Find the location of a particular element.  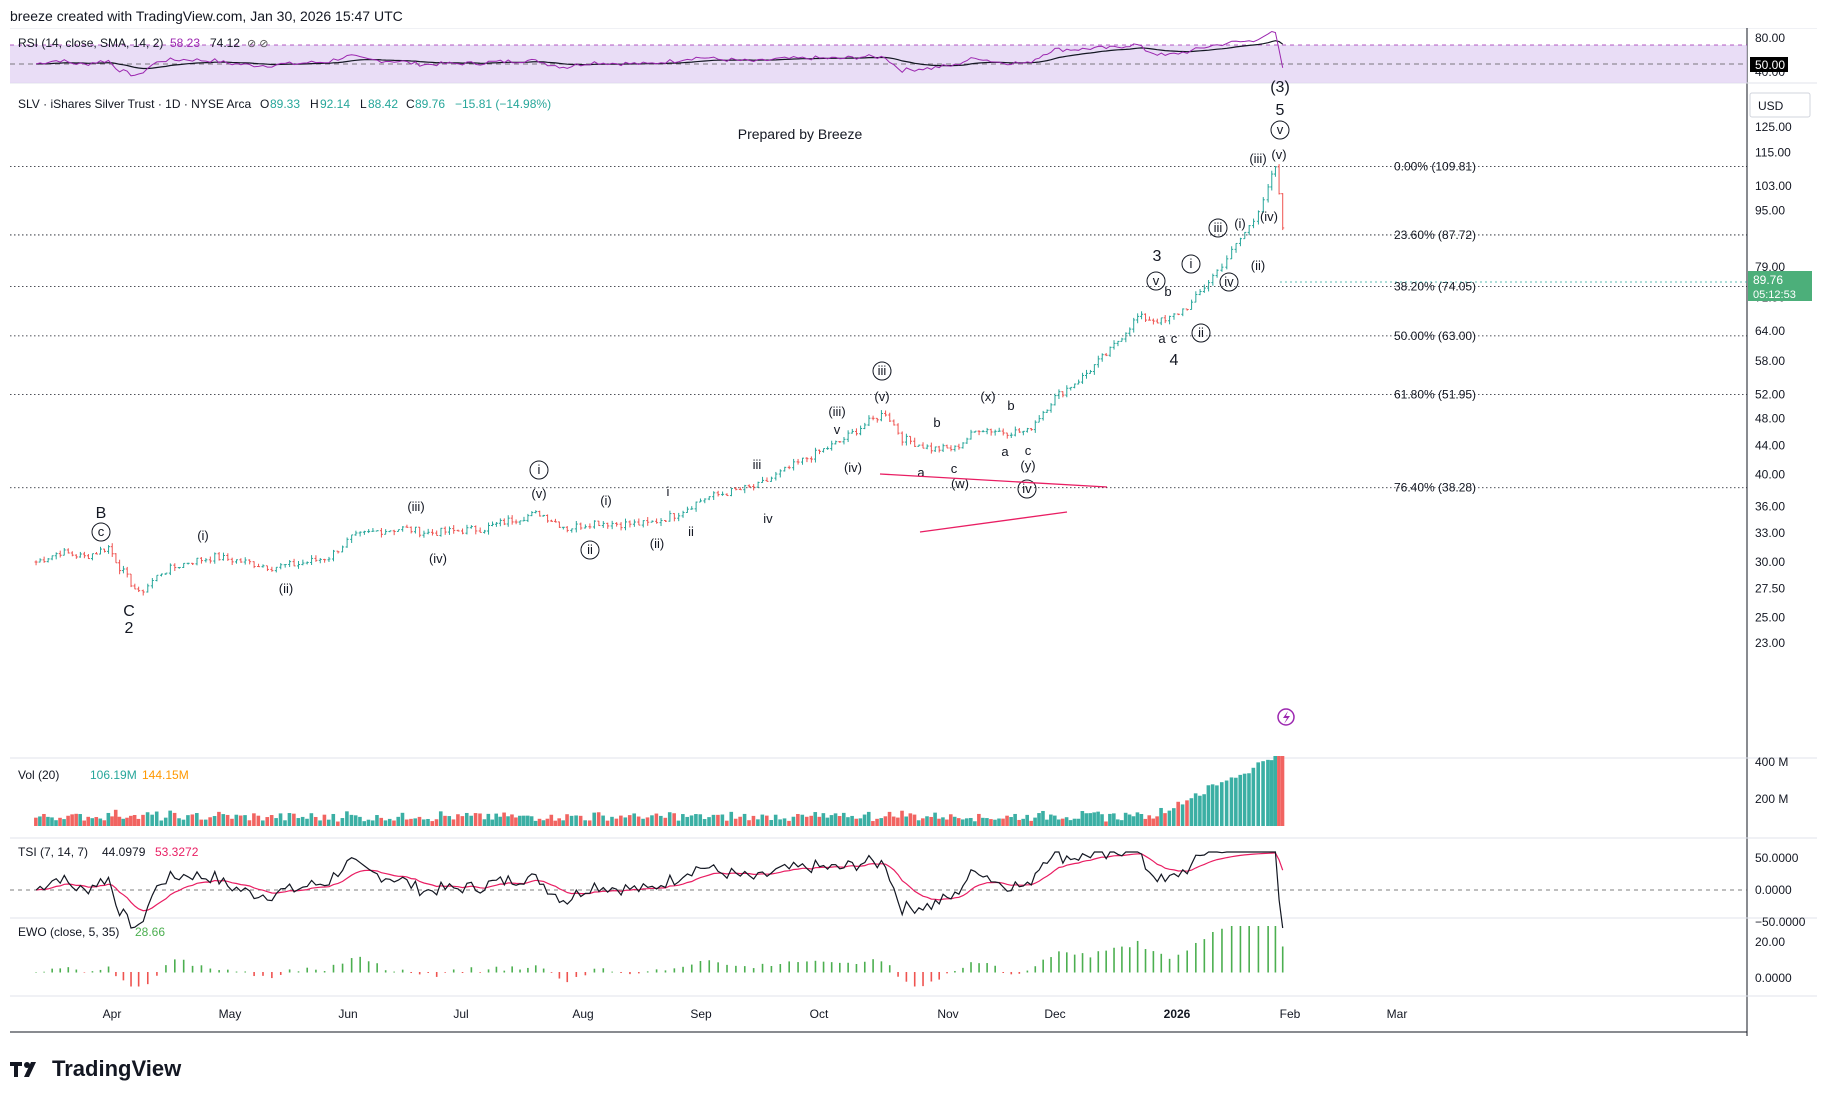

tradingview-logo-icon is located at coordinates (28, 1069).